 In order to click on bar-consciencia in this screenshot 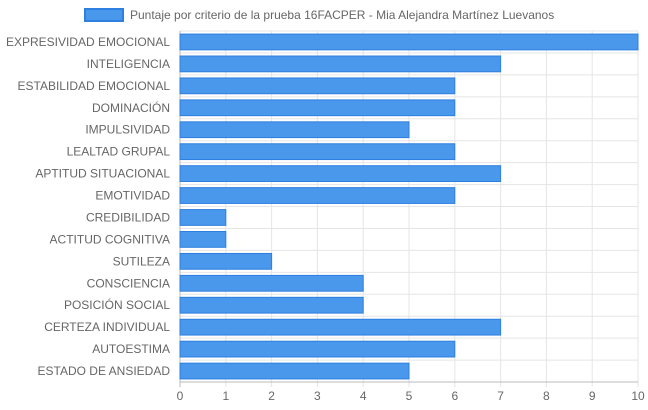, I will do `click(271, 283)`.